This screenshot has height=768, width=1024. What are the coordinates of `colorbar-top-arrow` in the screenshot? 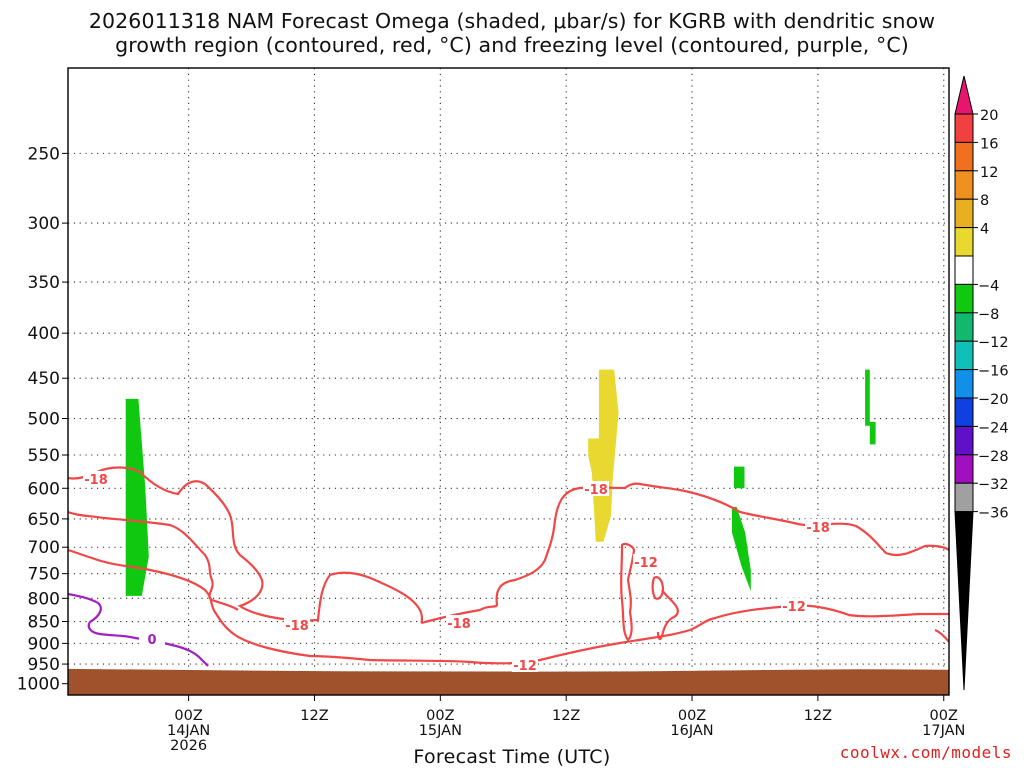 It's located at (964, 95).